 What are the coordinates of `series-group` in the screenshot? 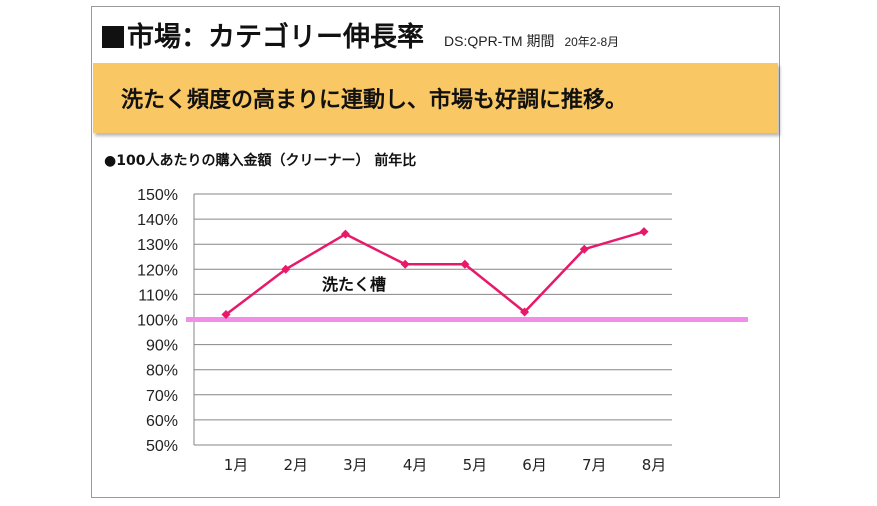 It's located at (435, 273).